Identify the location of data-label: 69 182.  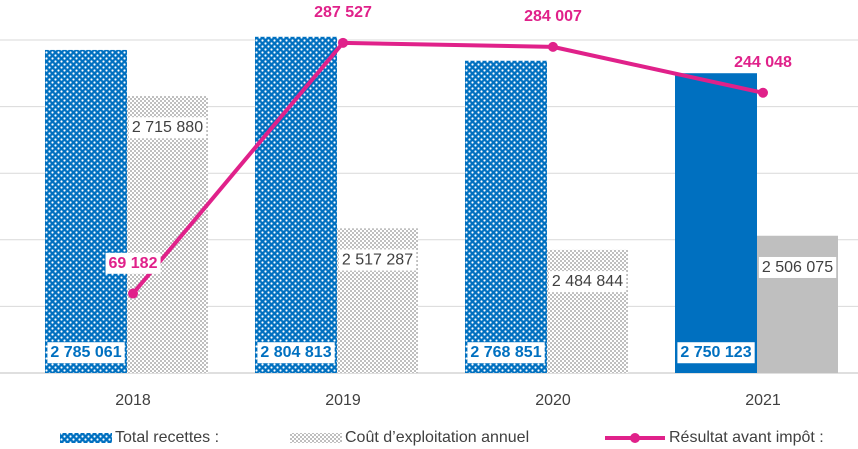
(133, 263).